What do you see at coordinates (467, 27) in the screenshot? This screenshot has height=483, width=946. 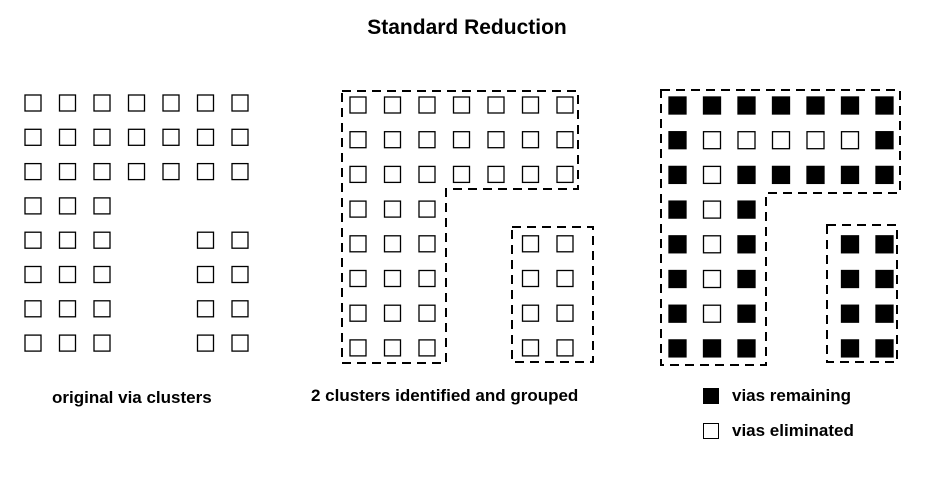 I see `diagram-title: Standard Reduction` at bounding box center [467, 27].